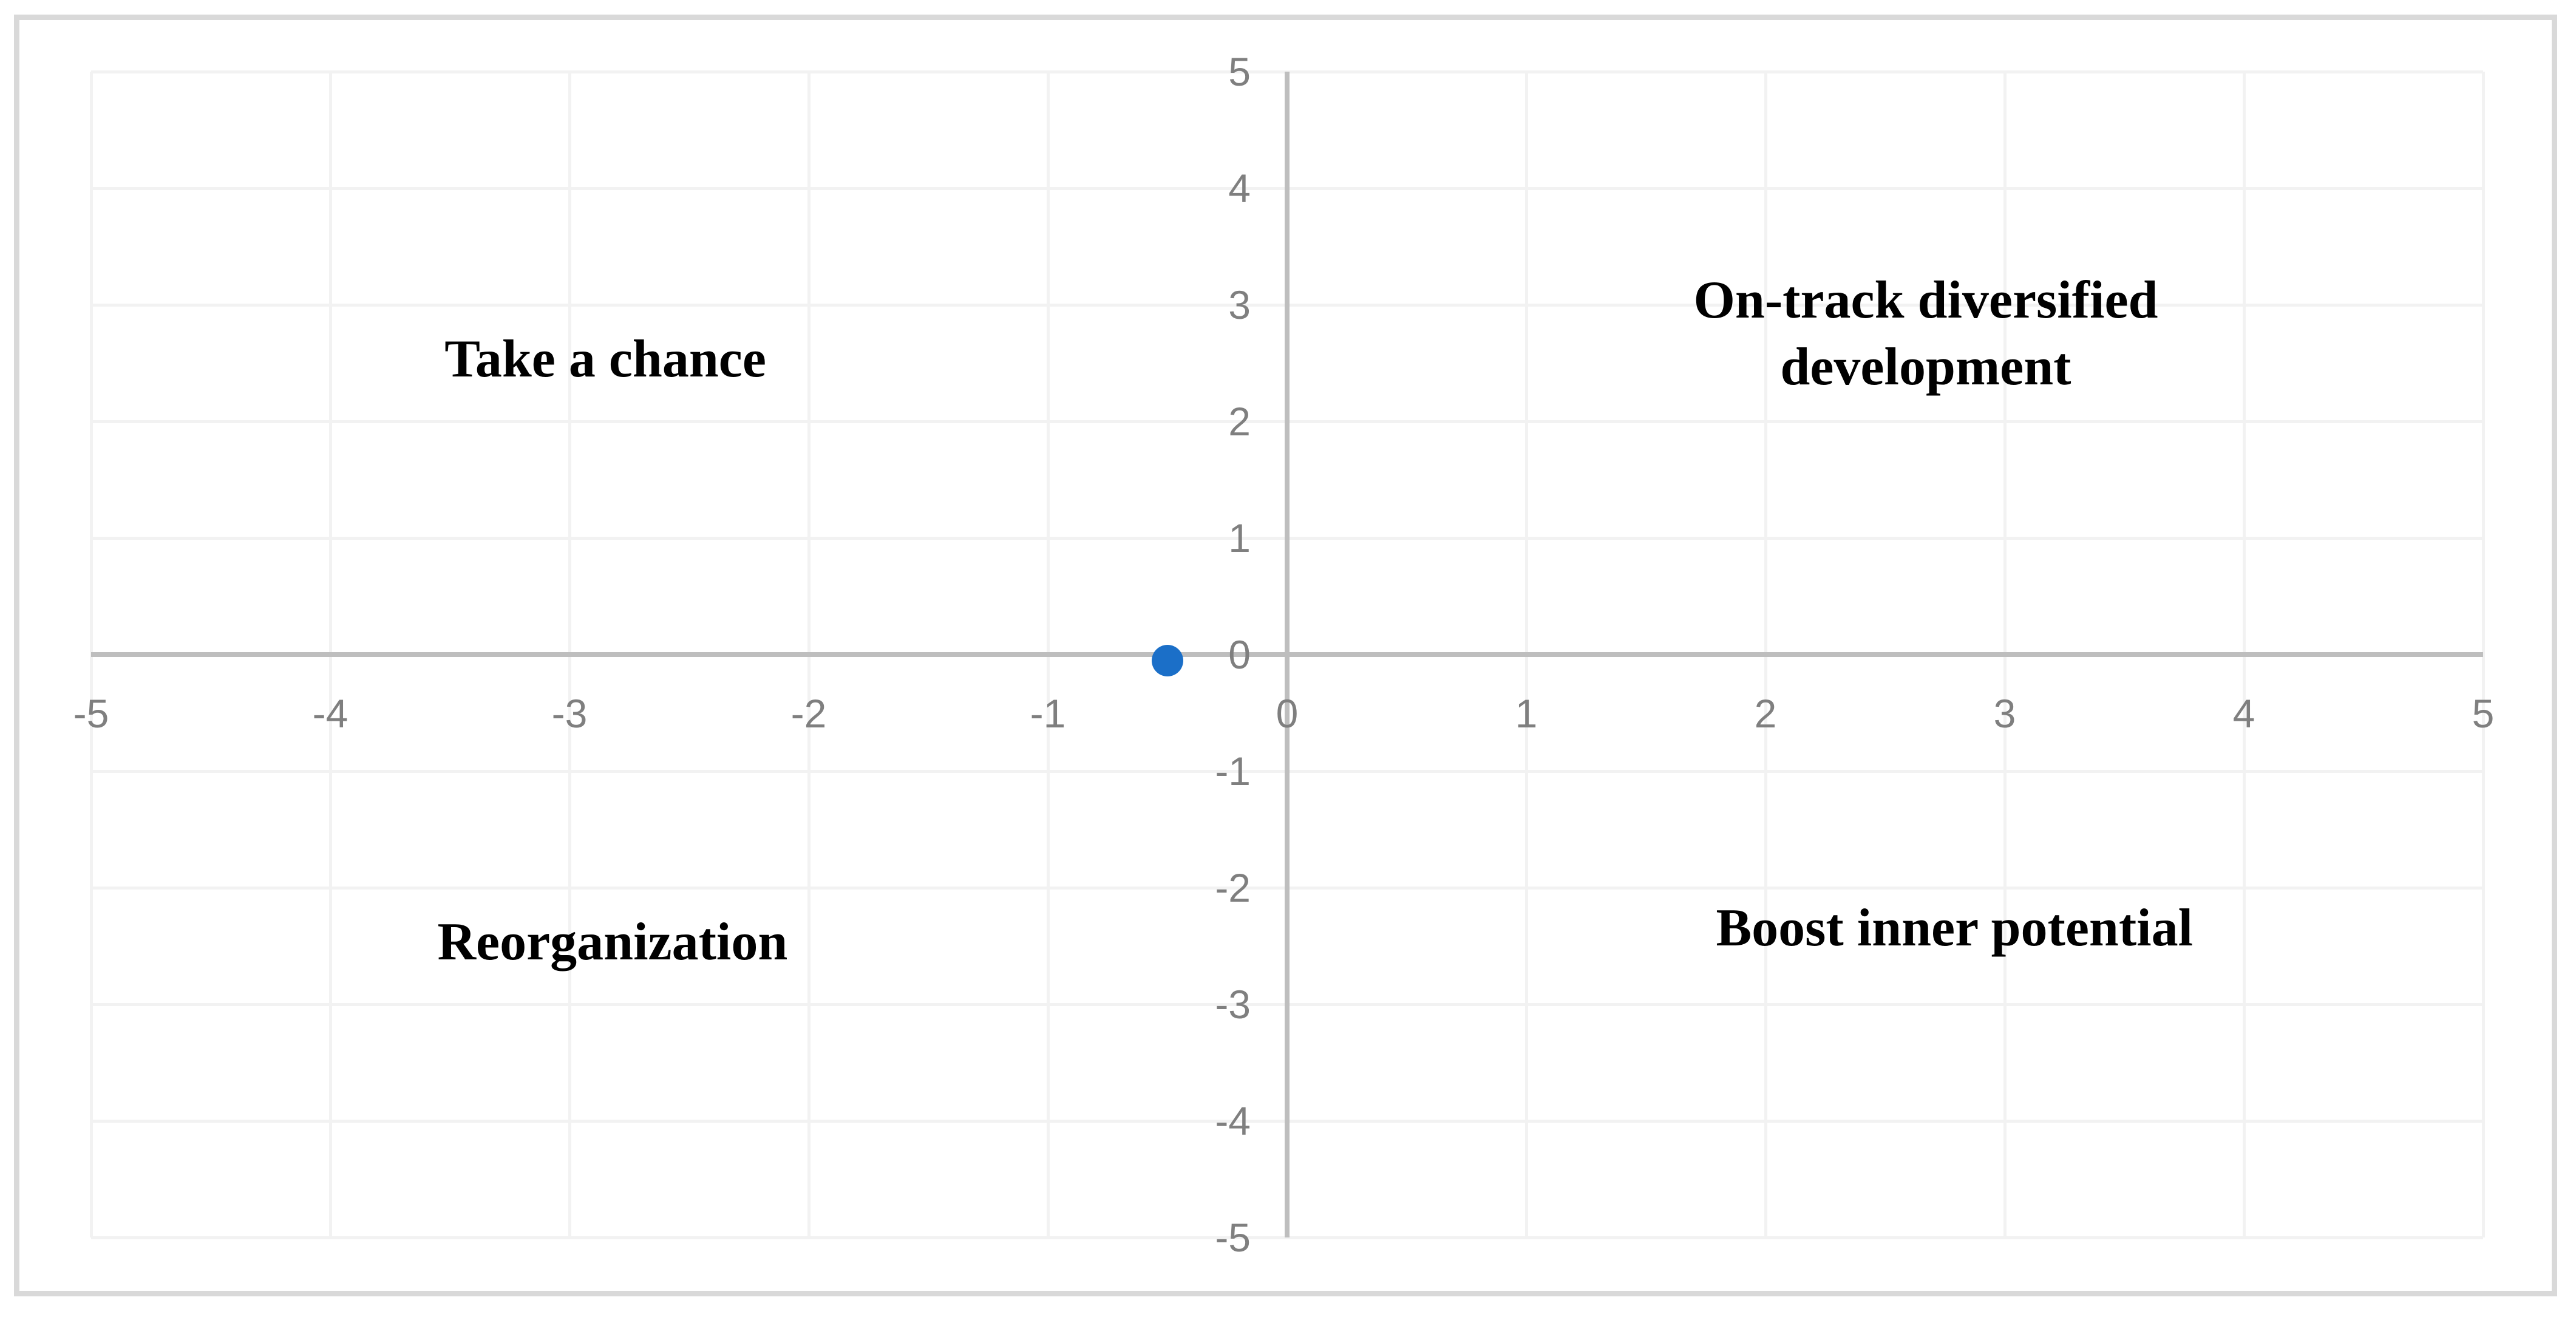 The height and width of the screenshot is (1317, 2576). Describe the element at coordinates (1239, 304) in the screenshot. I see `y-tick-label: 3` at that location.